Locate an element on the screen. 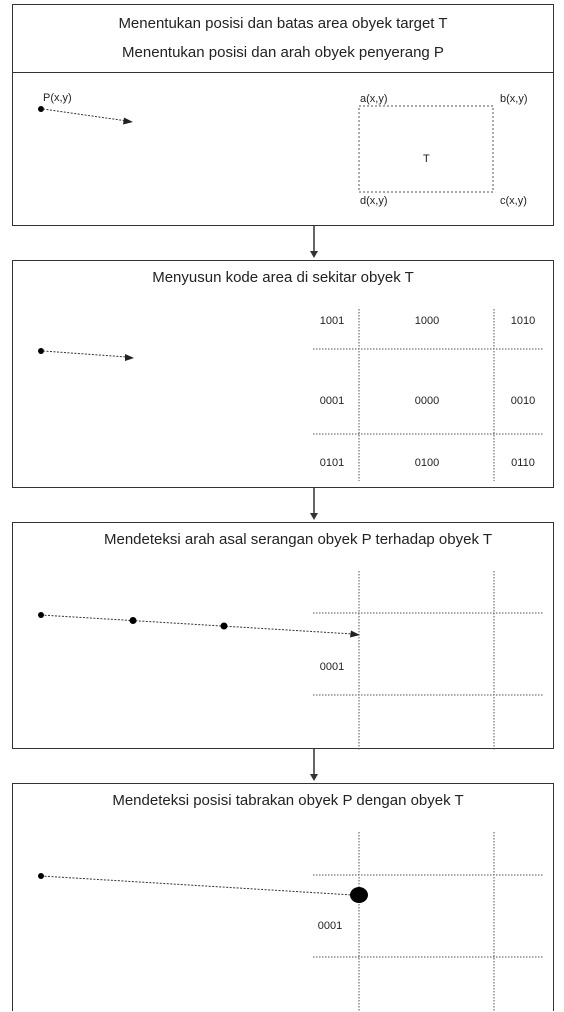 This screenshot has height=1012, width=564. label-b: b(x,y) is located at coordinates (514, 99).